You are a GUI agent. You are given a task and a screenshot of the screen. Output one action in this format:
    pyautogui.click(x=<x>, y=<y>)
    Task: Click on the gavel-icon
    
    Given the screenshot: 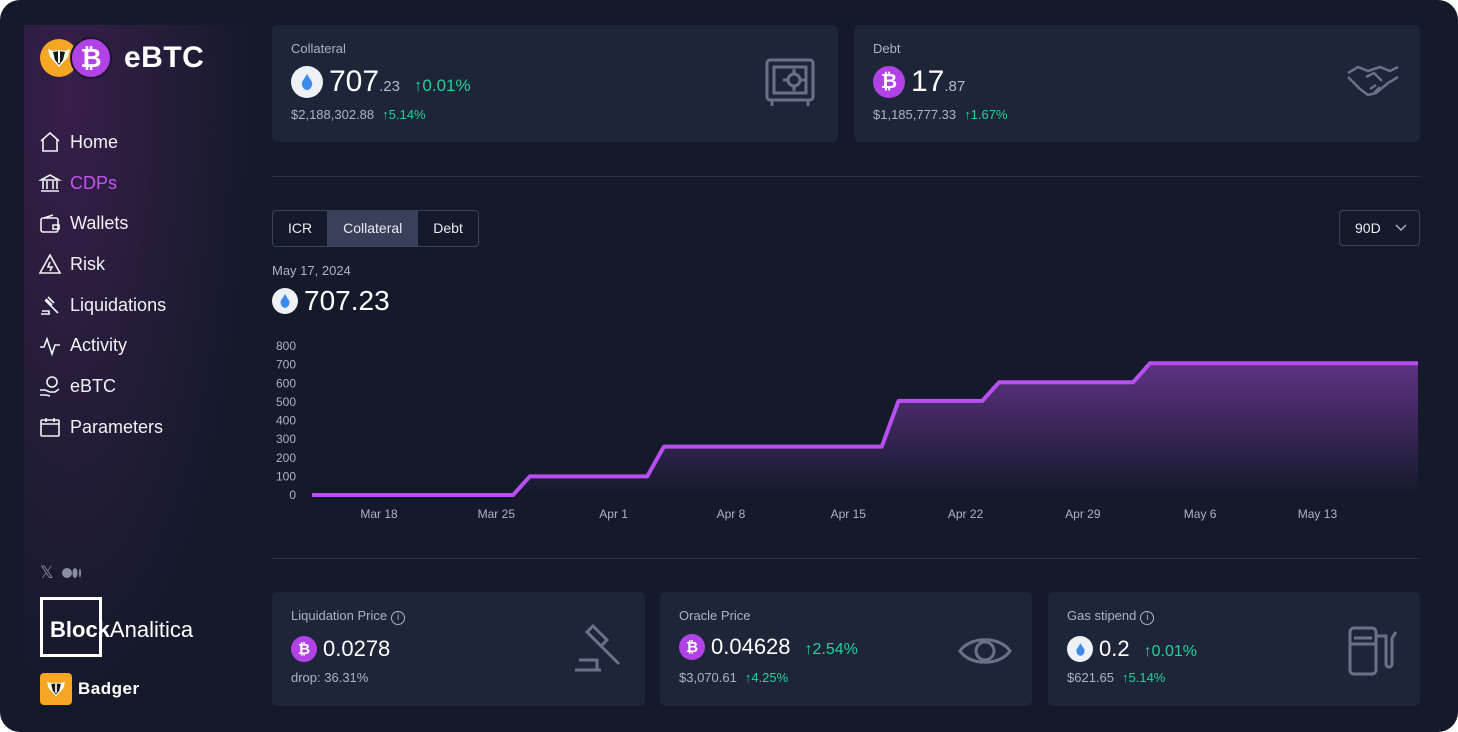 What is the action you would take?
    pyautogui.click(x=598, y=647)
    